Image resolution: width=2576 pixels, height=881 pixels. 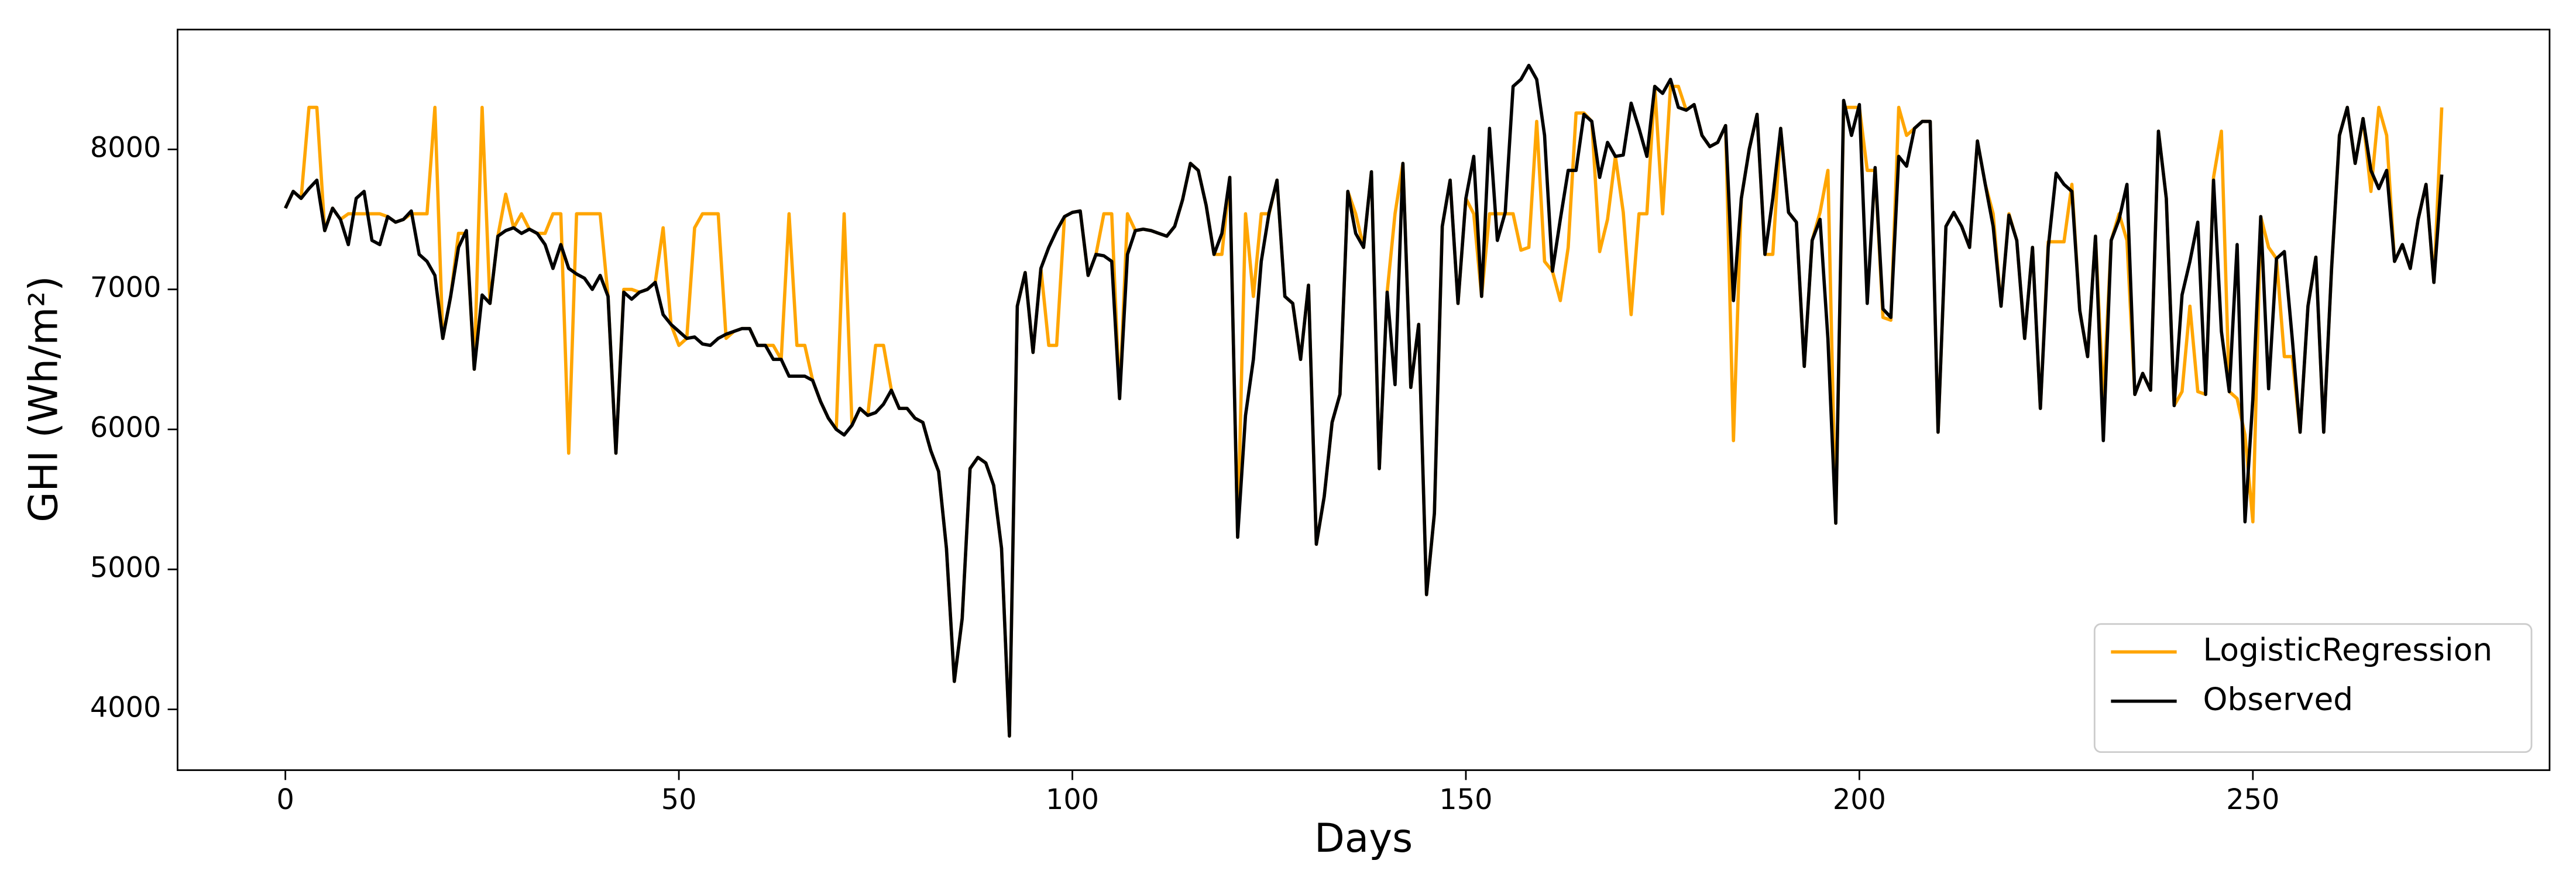 I want to click on y-tick-label: 5000, so click(x=125, y=568).